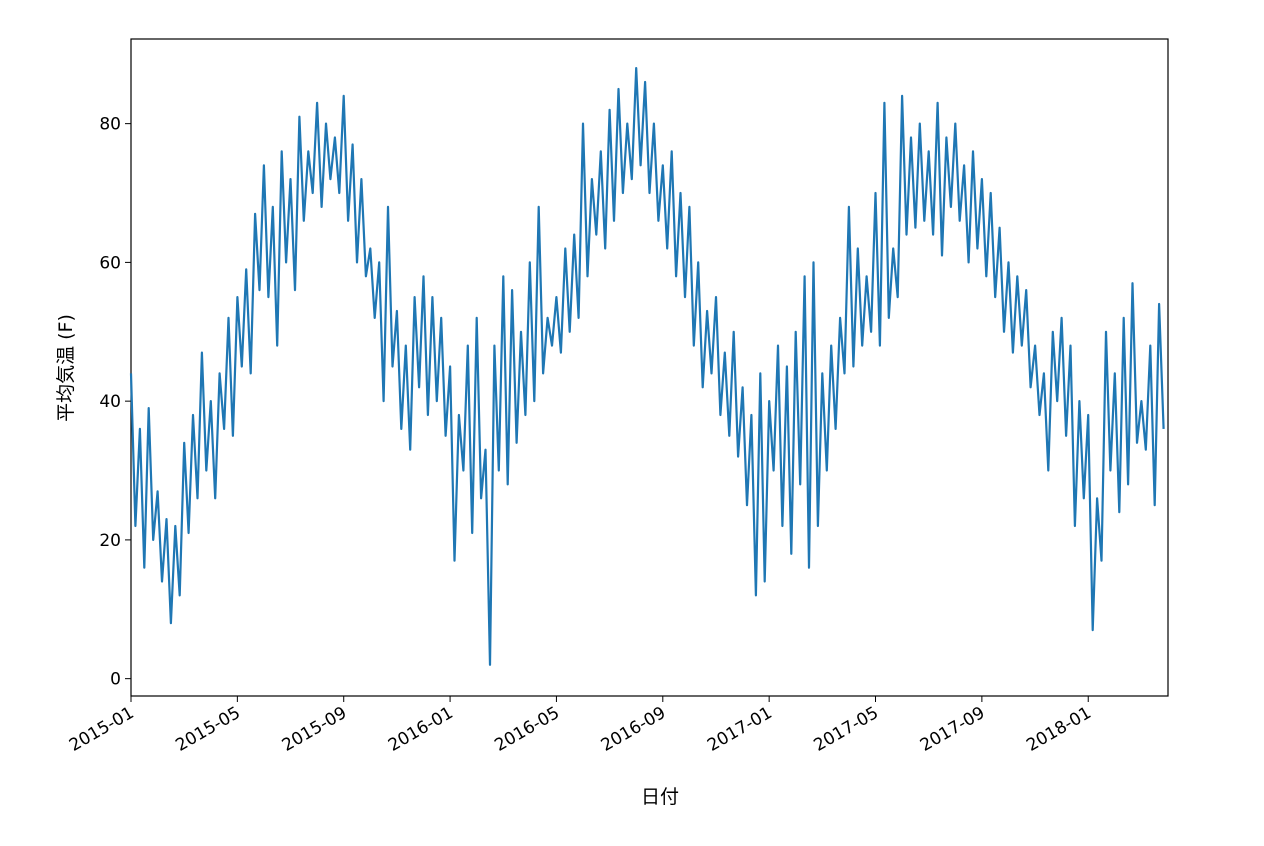 The image size is (1264, 846). What do you see at coordinates (315, 729) in the screenshot?
I see `x-tick-label: 2015-09` at bounding box center [315, 729].